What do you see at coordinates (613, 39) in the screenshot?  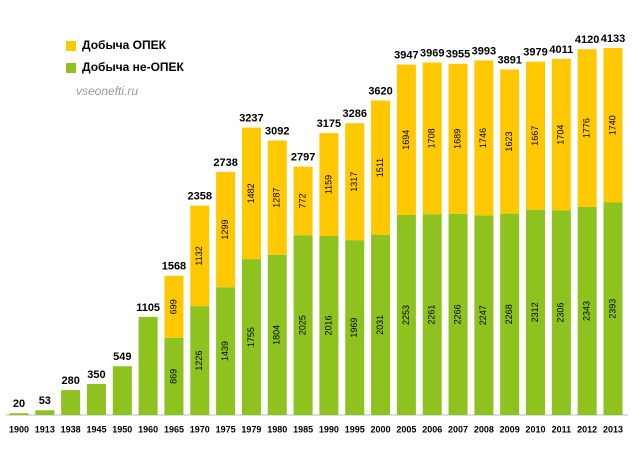 I see `total-label: 4133` at bounding box center [613, 39].